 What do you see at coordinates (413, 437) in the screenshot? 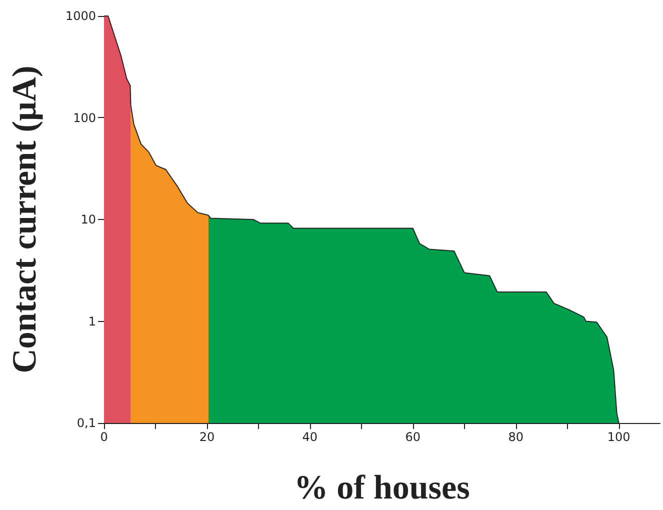
I see `x-tick-label: 60` at bounding box center [413, 437].